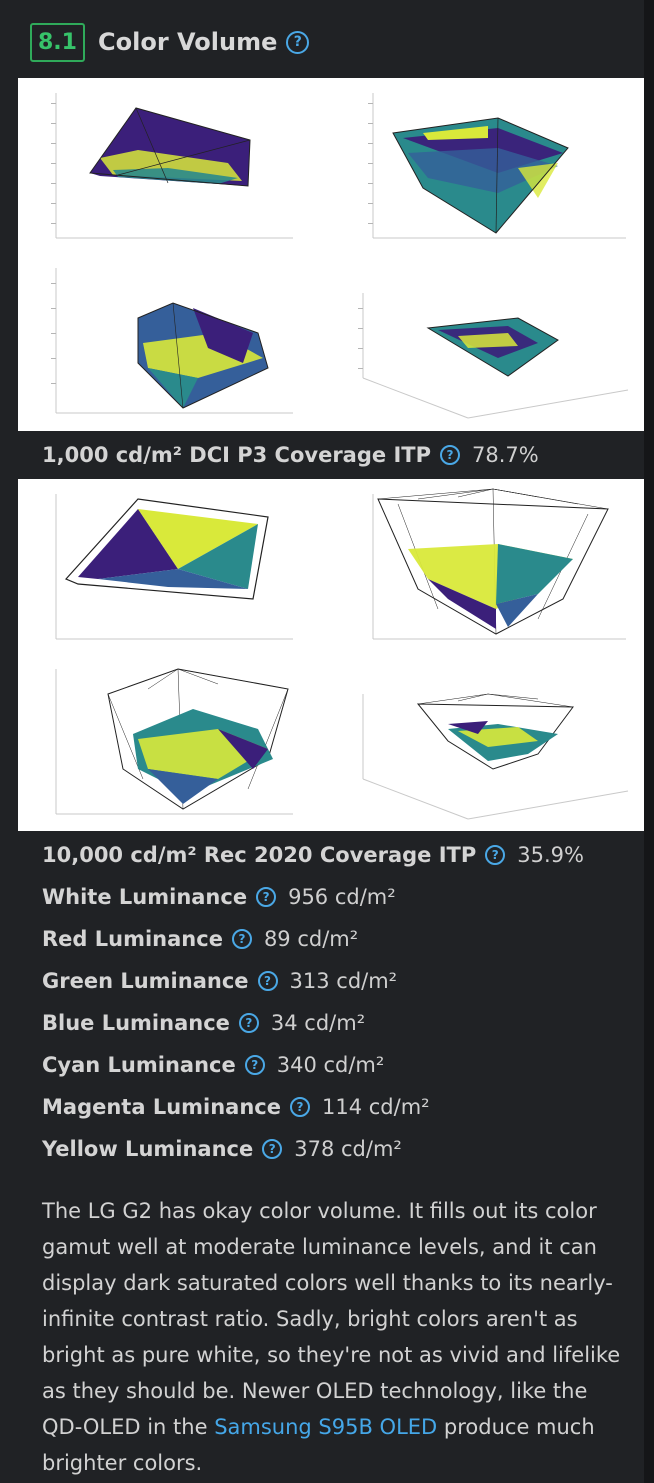 The width and height of the screenshot is (654, 1483). I want to click on metric-value: 34 cd/m², so click(318, 1023).